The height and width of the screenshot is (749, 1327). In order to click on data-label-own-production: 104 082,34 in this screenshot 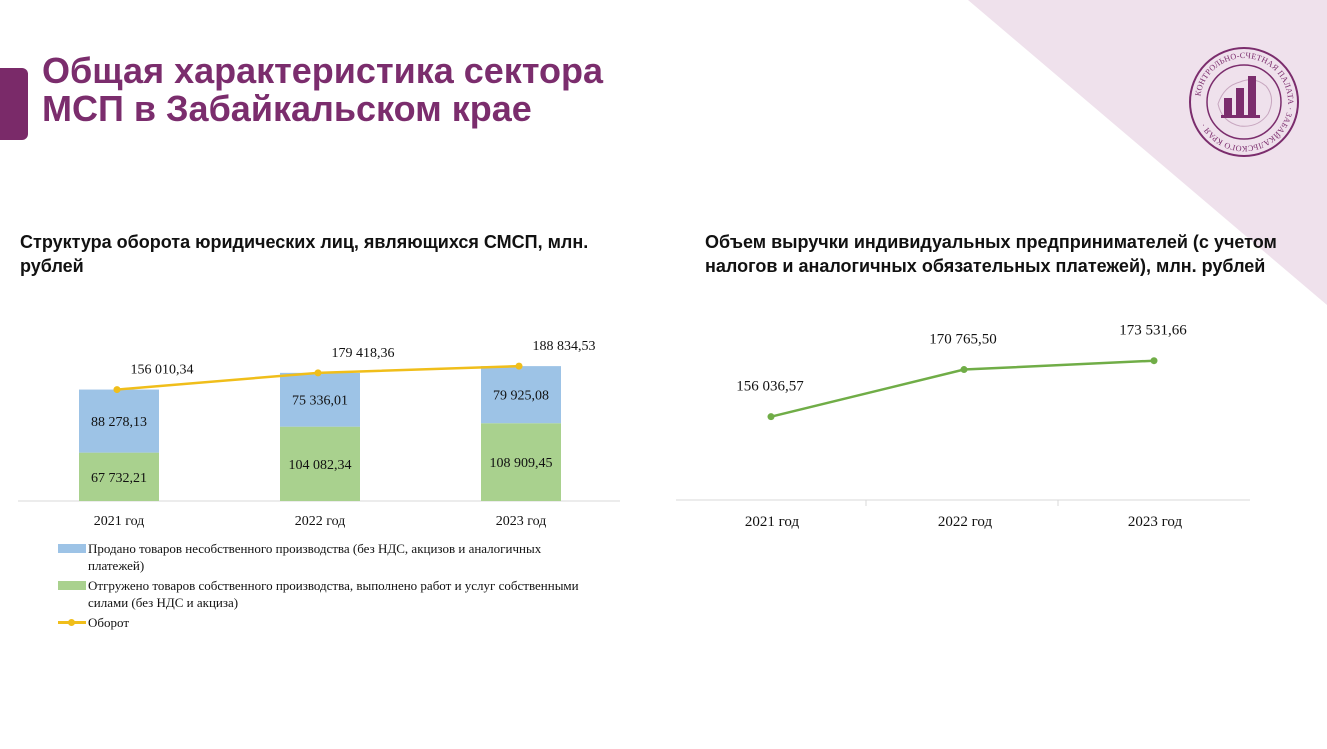, I will do `click(320, 465)`.